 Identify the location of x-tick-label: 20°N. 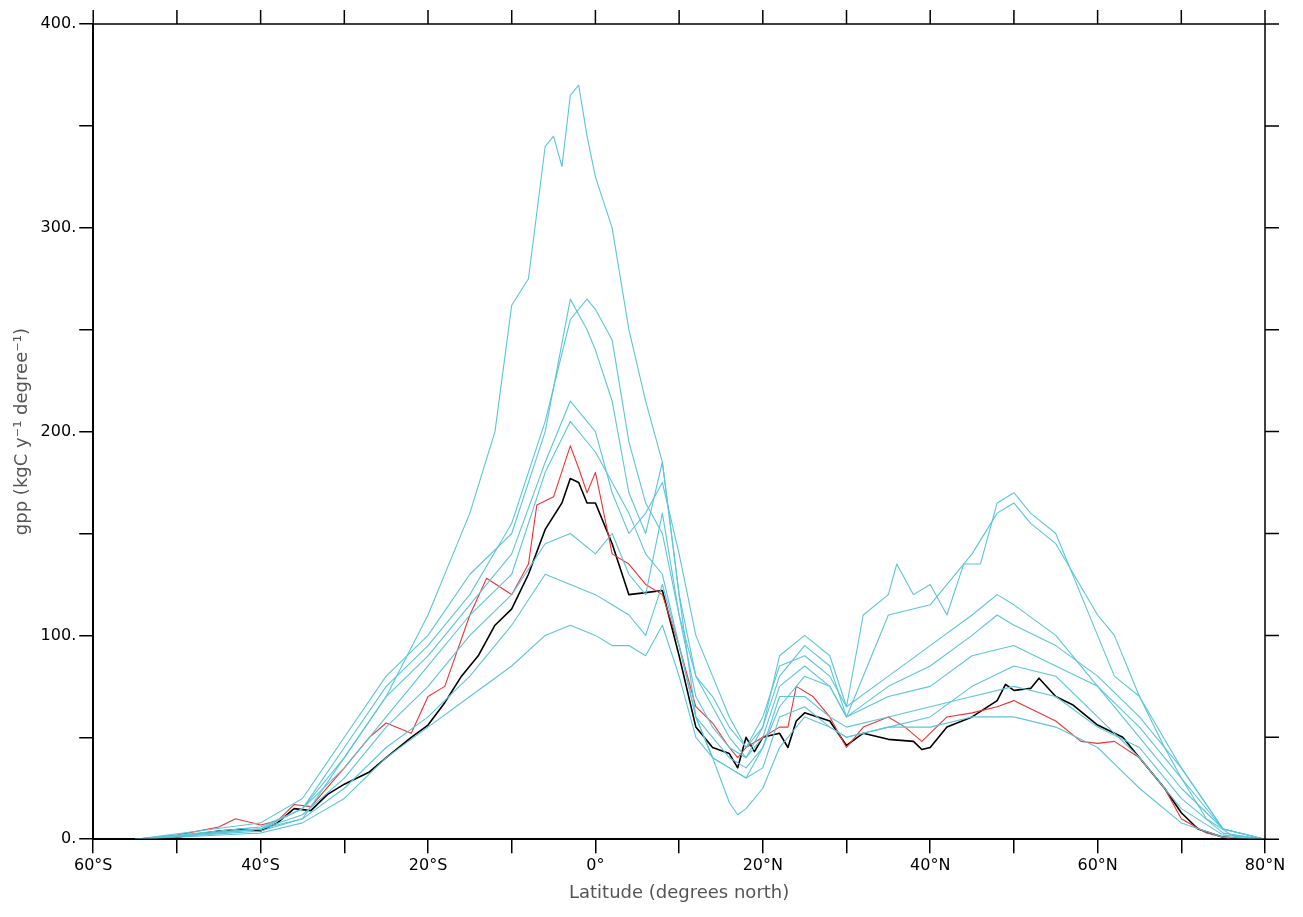
(762, 864).